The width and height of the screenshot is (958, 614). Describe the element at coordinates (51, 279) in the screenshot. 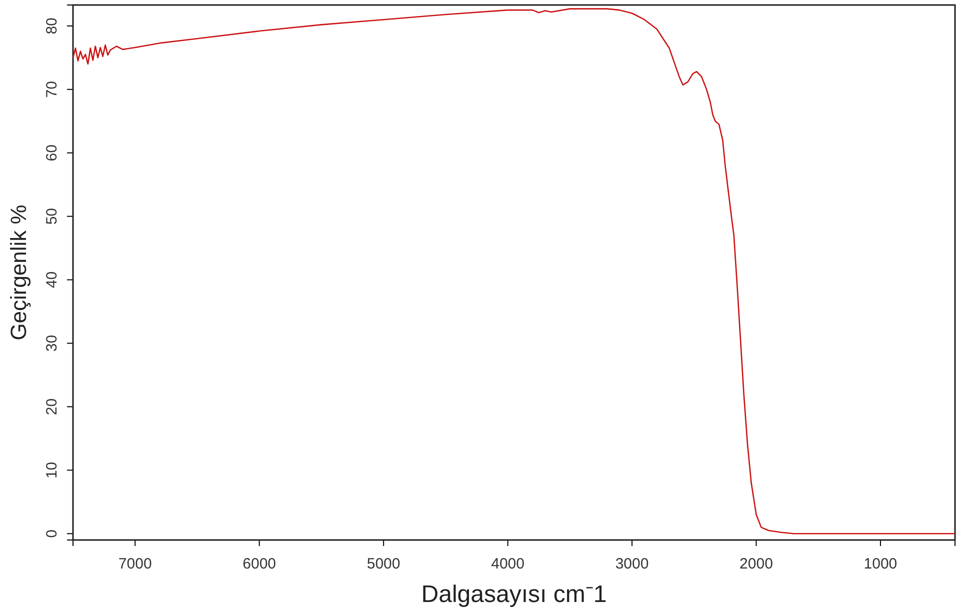

I see `y-tick-label: 40` at that location.